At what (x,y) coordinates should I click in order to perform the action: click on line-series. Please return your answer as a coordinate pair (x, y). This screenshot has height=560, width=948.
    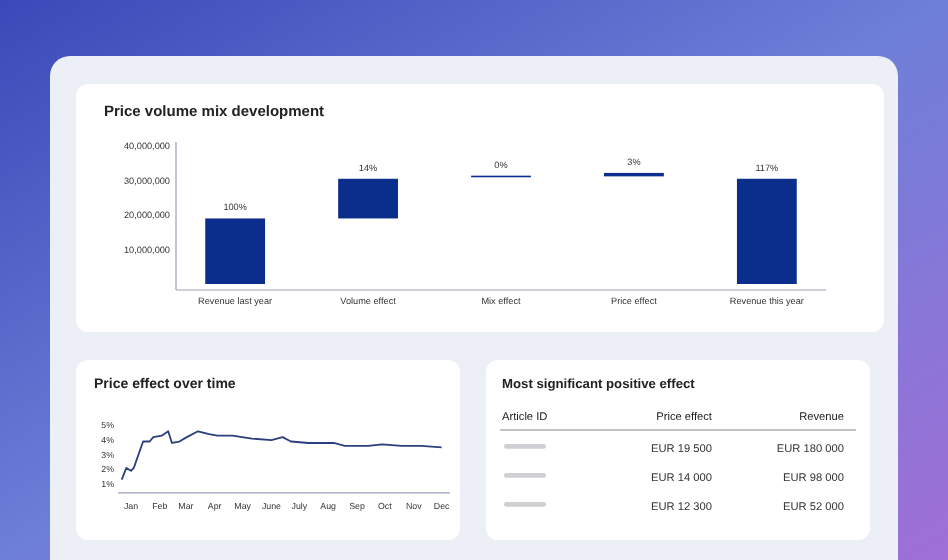
    Looking at the image, I should click on (281, 455).